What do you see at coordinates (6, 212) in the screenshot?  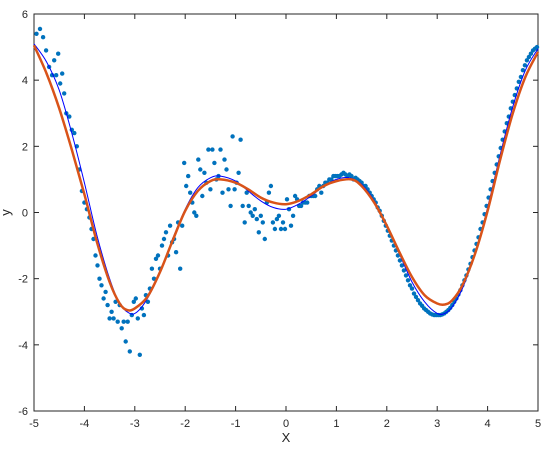 I see `y-axis-label: y` at bounding box center [6, 212].